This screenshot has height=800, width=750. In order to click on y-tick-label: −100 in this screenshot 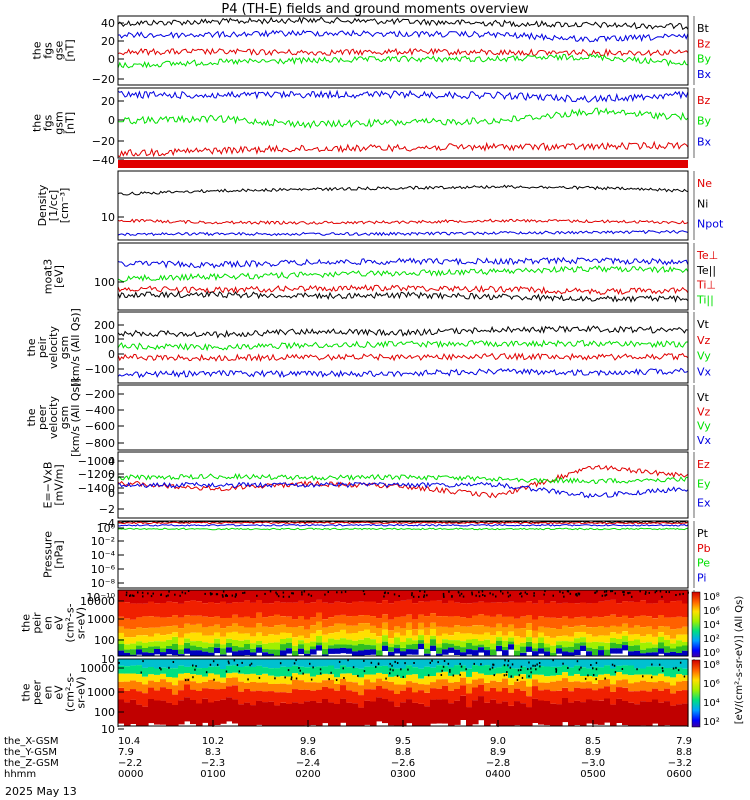, I will do `click(100, 369)`.